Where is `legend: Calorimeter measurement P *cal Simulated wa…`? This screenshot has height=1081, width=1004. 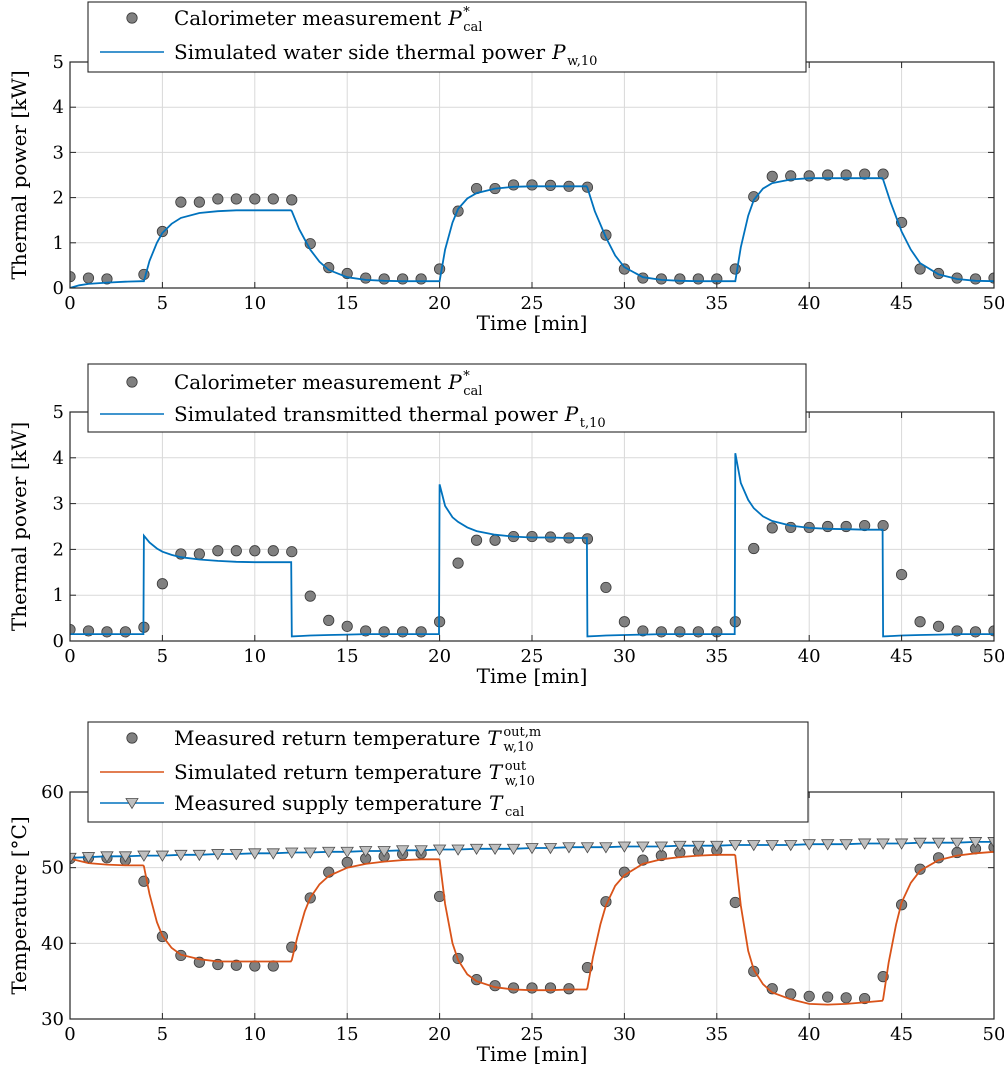 legend: Calorimeter measurement P *cal Simulated wa… is located at coordinates (447, 37).